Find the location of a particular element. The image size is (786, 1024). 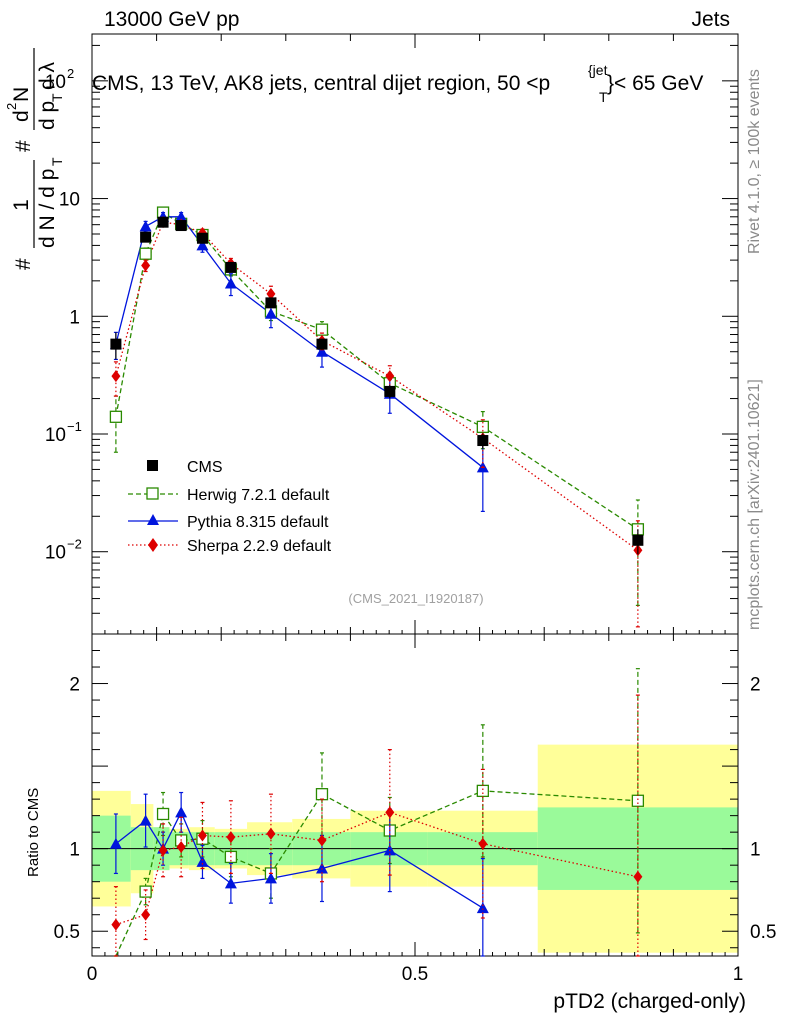

plot-title-suffix: }< 65 GeV is located at coordinates (655, 83).